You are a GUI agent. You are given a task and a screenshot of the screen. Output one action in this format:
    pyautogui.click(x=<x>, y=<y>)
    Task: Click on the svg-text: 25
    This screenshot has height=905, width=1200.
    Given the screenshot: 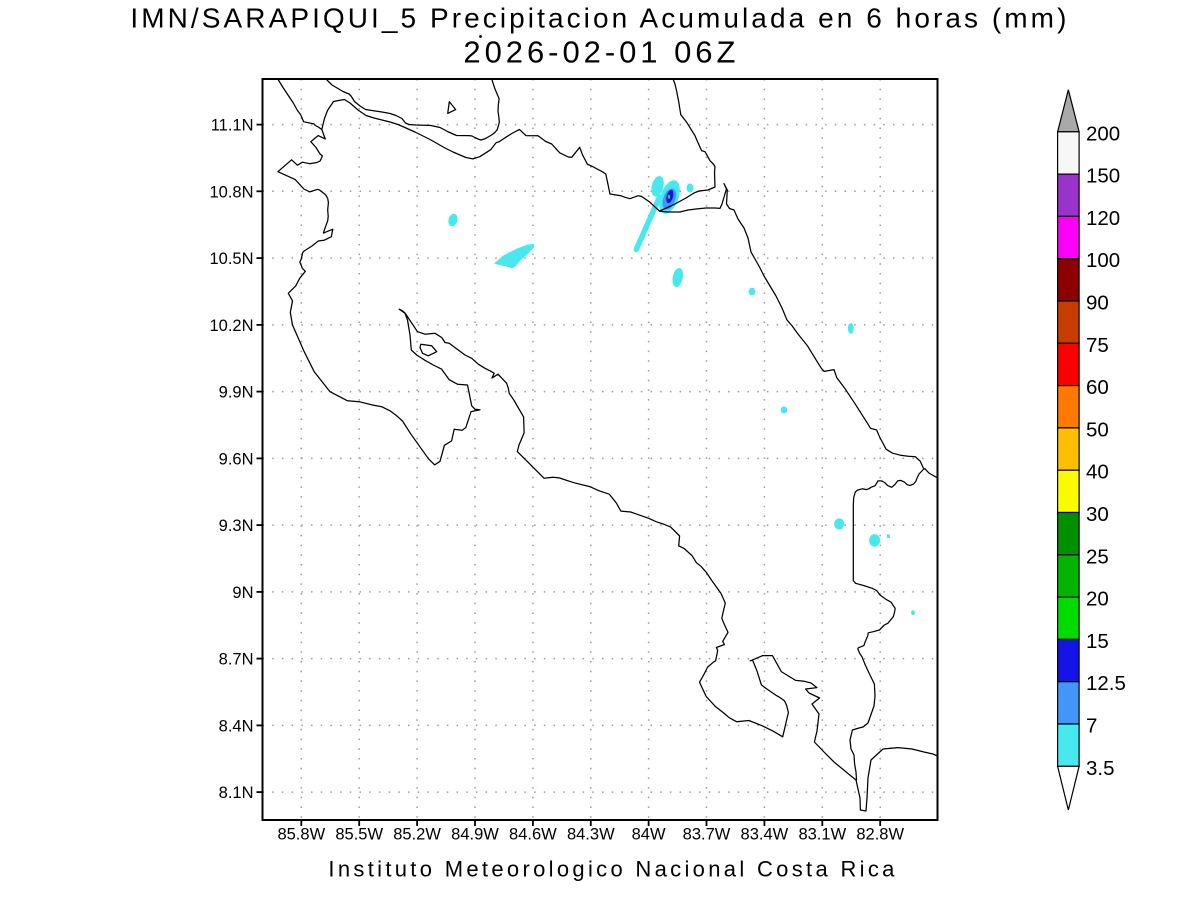 What is the action you would take?
    pyautogui.click(x=1097, y=556)
    